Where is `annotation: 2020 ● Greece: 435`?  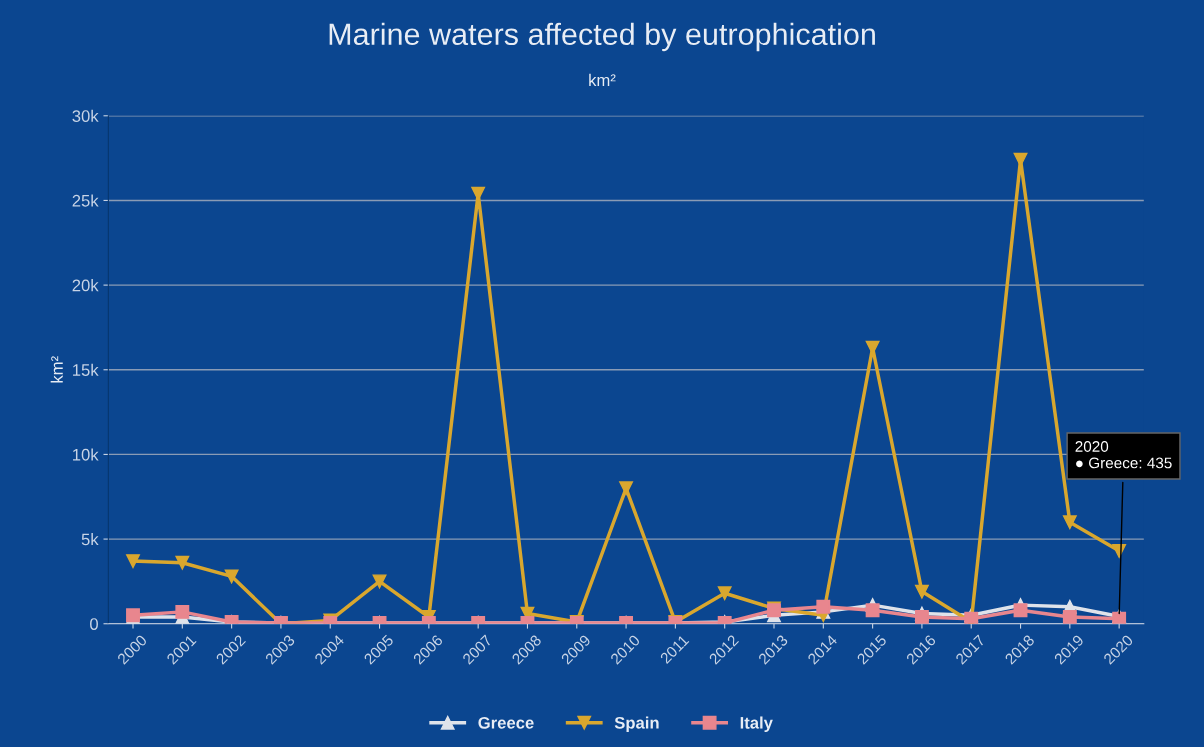 annotation: 2020 ● Greece: 435 is located at coordinates (1123, 455).